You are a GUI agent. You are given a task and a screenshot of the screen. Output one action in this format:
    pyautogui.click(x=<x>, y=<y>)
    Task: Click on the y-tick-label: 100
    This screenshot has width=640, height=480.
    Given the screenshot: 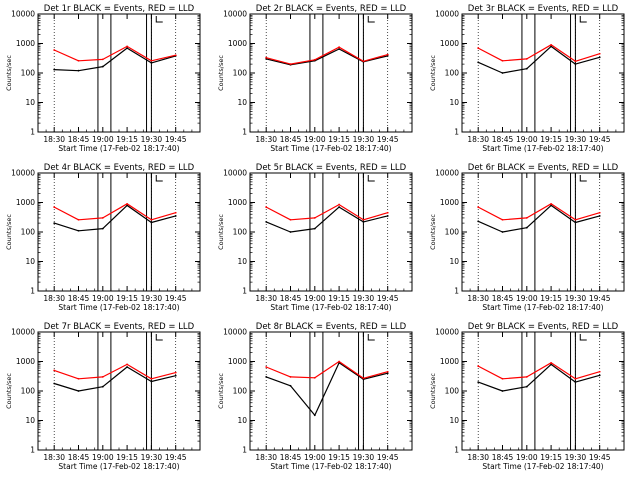 What is the action you would take?
    pyautogui.click(x=28, y=232)
    